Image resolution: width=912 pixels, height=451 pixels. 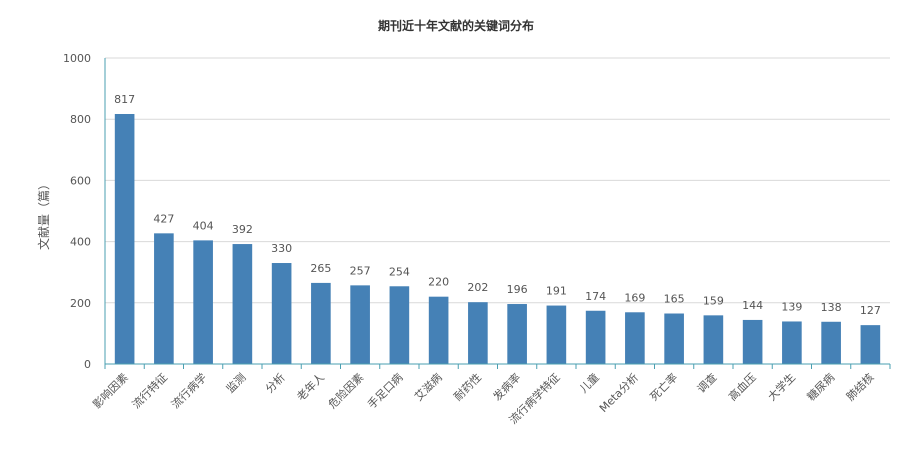 I want to click on y-tick-label: 1000, so click(x=77, y=58).